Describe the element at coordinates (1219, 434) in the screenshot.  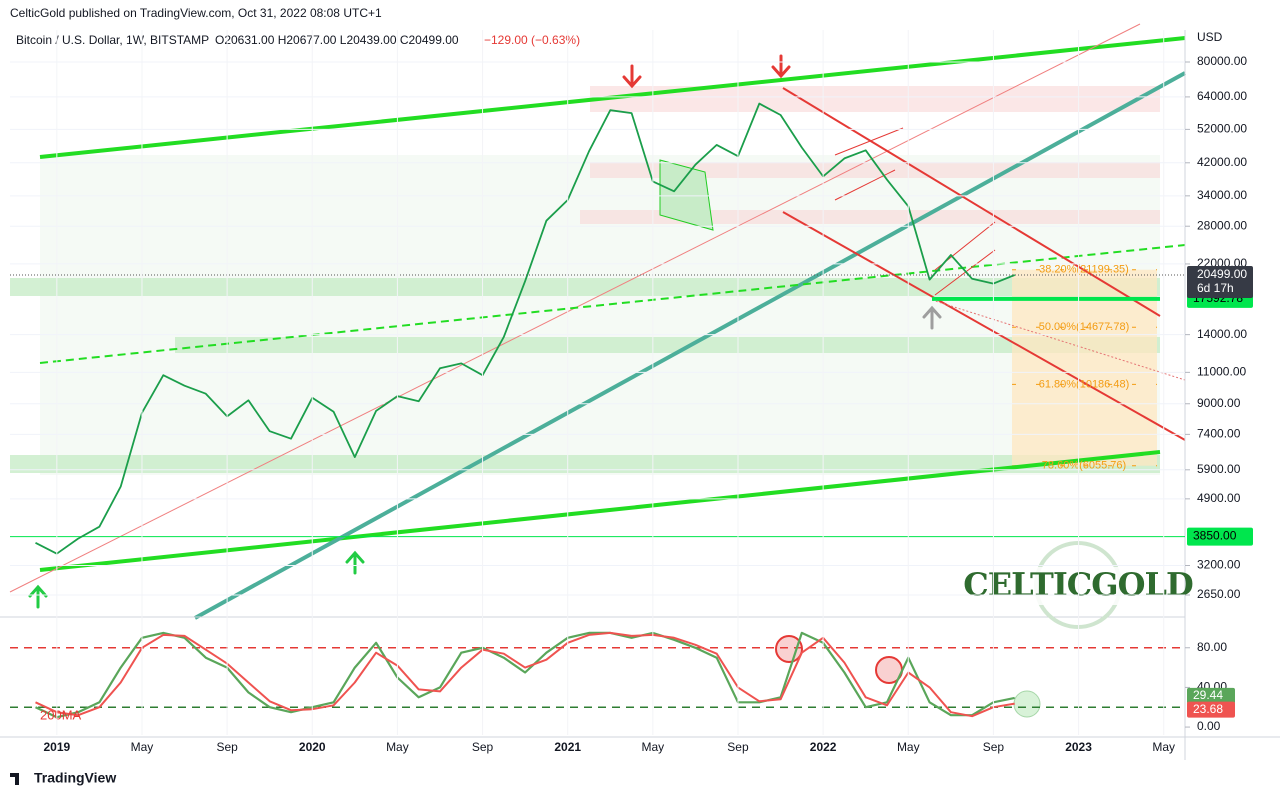
I see `y-tick-label: 7400.00` at that location.